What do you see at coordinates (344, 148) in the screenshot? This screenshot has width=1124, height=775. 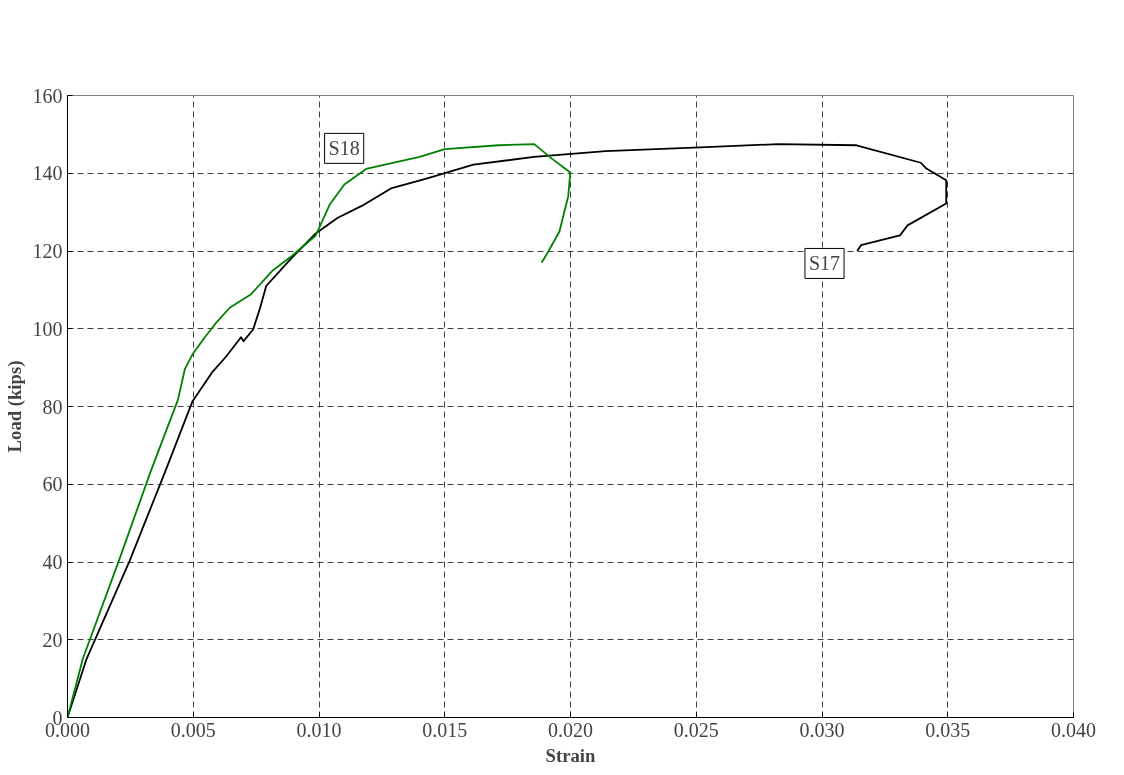 I see `annotation: S18` at bounding box center [344, 148].